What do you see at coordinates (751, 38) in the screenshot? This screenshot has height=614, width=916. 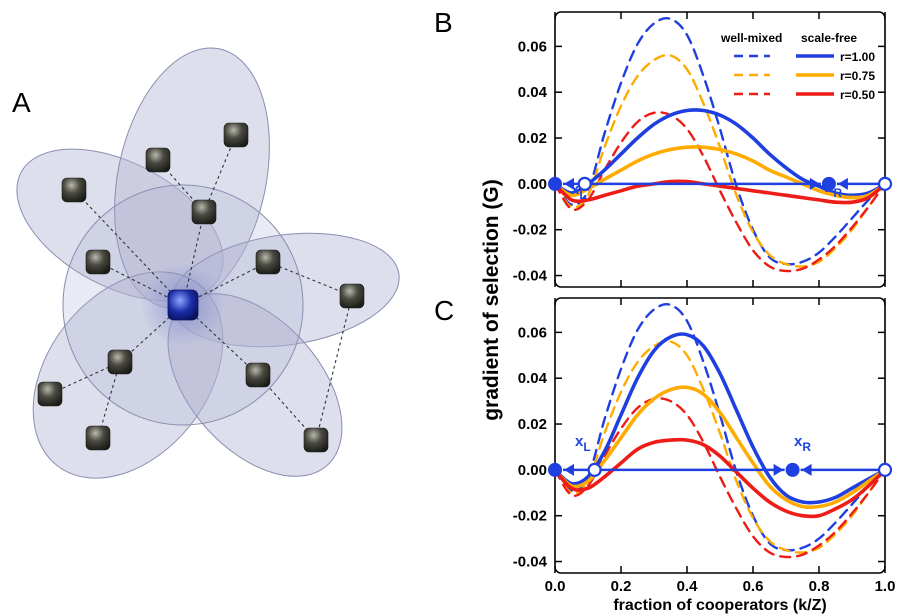 I see `legend-header-well-mixed: well-mixed` at bounding box center [751, 38].